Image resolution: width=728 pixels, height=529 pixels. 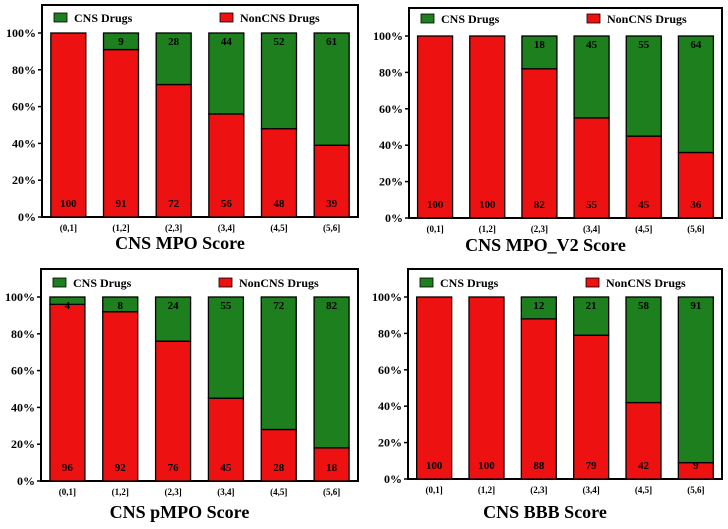 I want to click on data-label-cns: 21, so click(x=591, y=306).